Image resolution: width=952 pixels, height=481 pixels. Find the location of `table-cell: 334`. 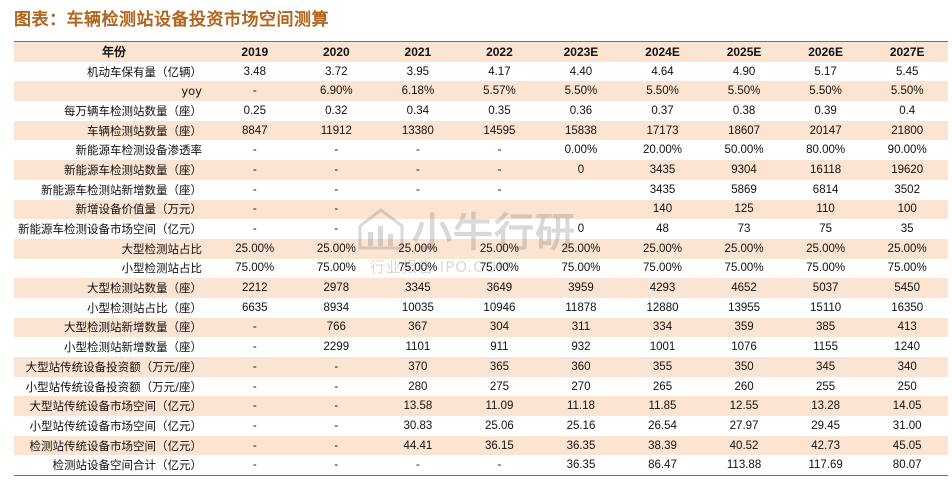

table-cell: 334 is located at coordinates (662, 327).